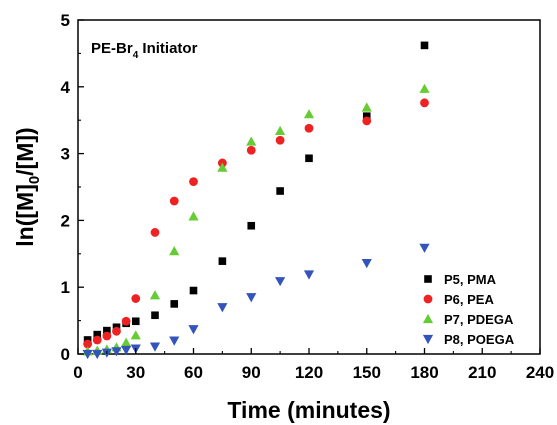  What do you see at coordinates (27, 186) in the screenshot?
I see `y-axis-label: ln([M]0/[M])` at bounding box center [27, 186].